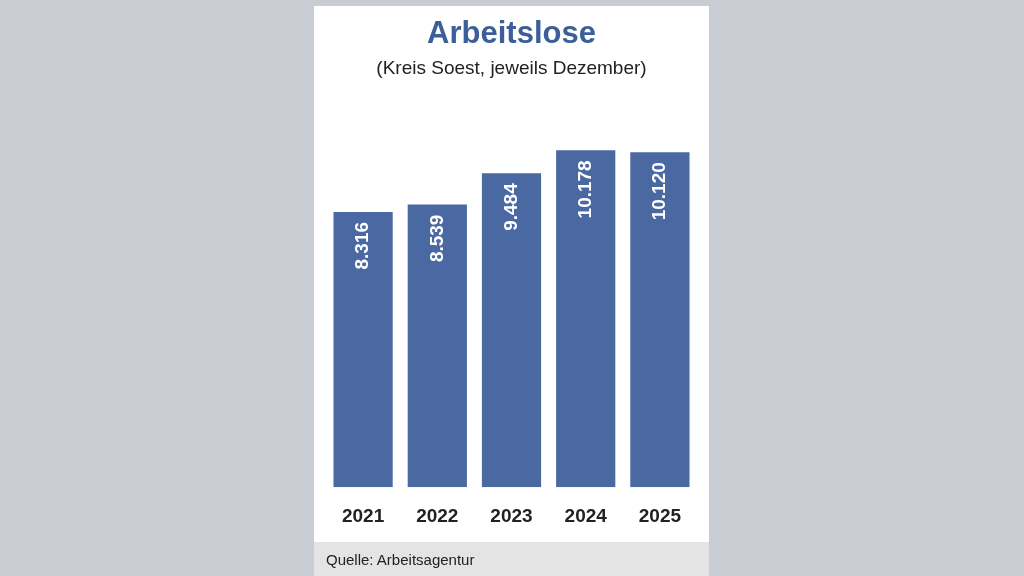 Image resolution: width=1024 pixels, height=576 pixels. Describe the element at coordinates (660, 515) in the screenshot. I see `x-tick-label: 2025` at that location.